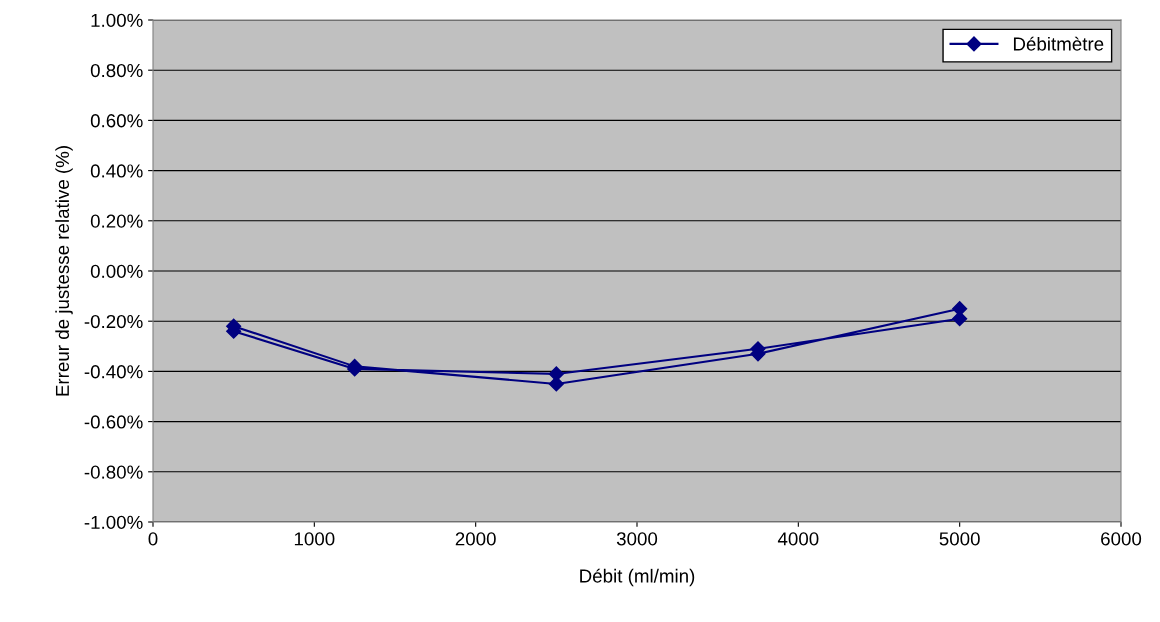  Describe the element at coordinates (113, 422) in the screenshot. I see `y-tick-label: -0.60%` at that location.